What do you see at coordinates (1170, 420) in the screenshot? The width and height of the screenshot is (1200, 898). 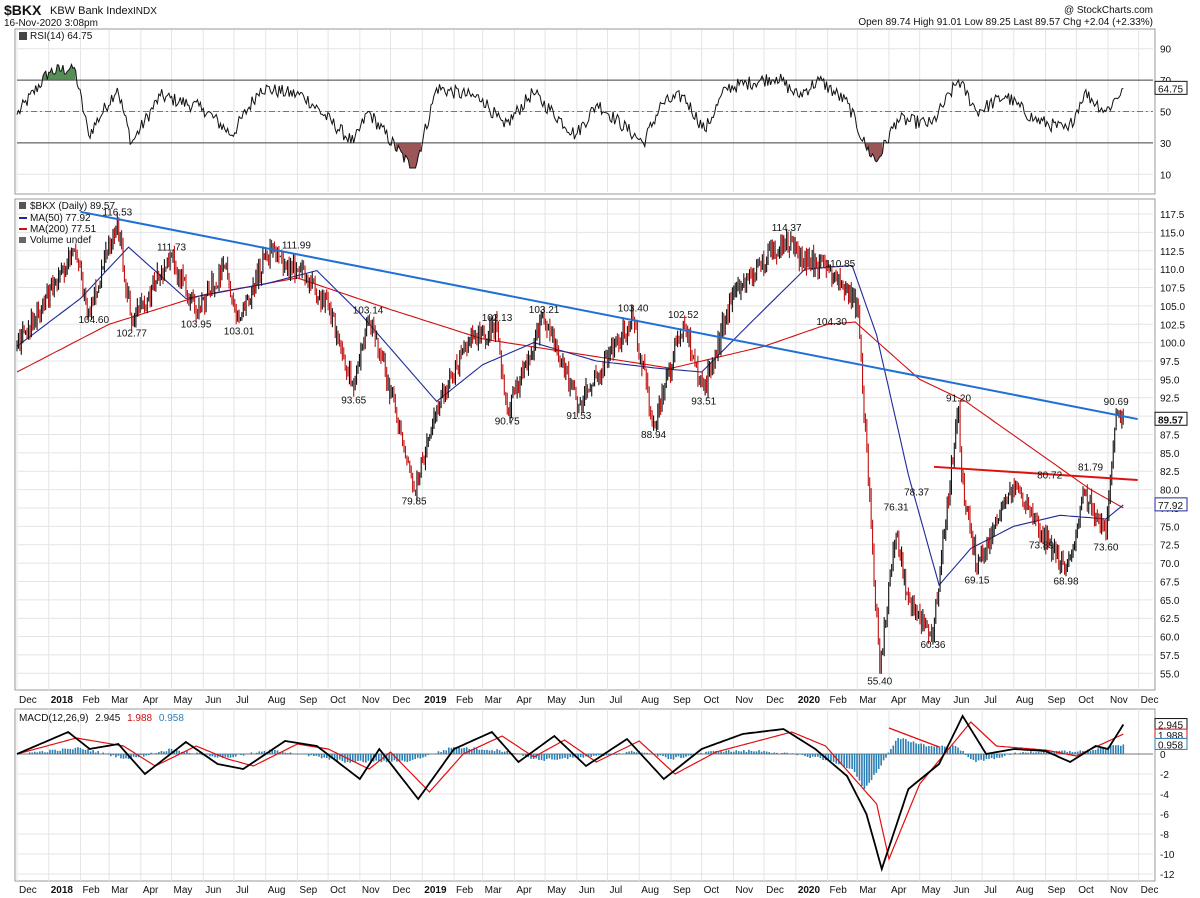 I see `last-price-value: 89.57` at bounding box center [1170, 420].